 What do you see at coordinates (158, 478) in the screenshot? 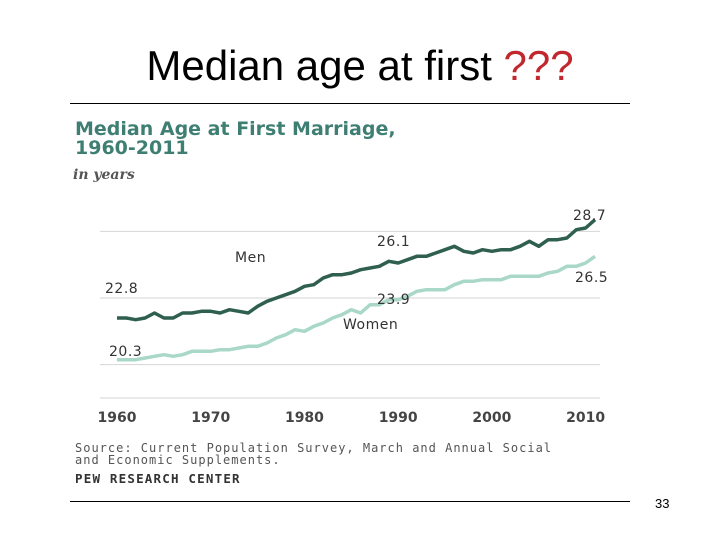
I see `credit-label: PEW RESEARCH CENTER` at bounding box center [158, 478].